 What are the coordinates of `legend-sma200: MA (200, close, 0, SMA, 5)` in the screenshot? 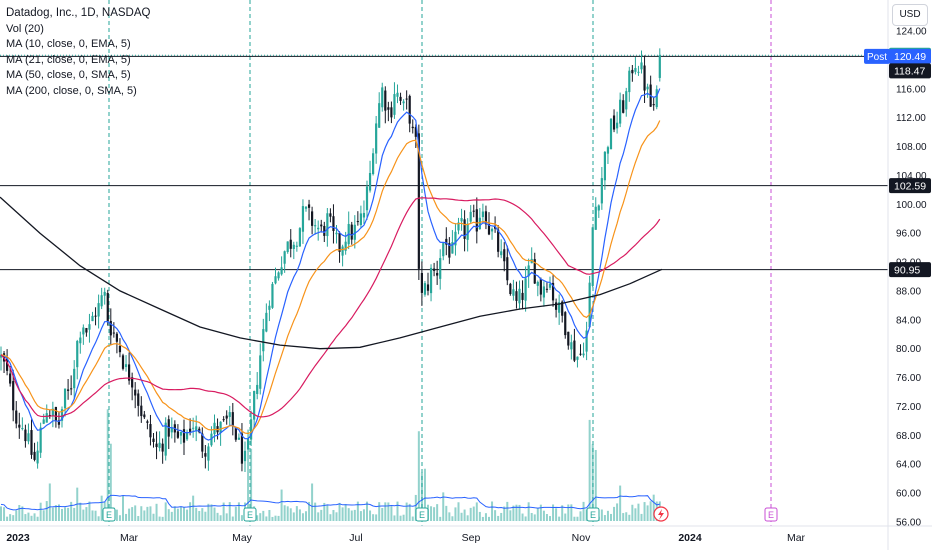 It's located at (71, 90).